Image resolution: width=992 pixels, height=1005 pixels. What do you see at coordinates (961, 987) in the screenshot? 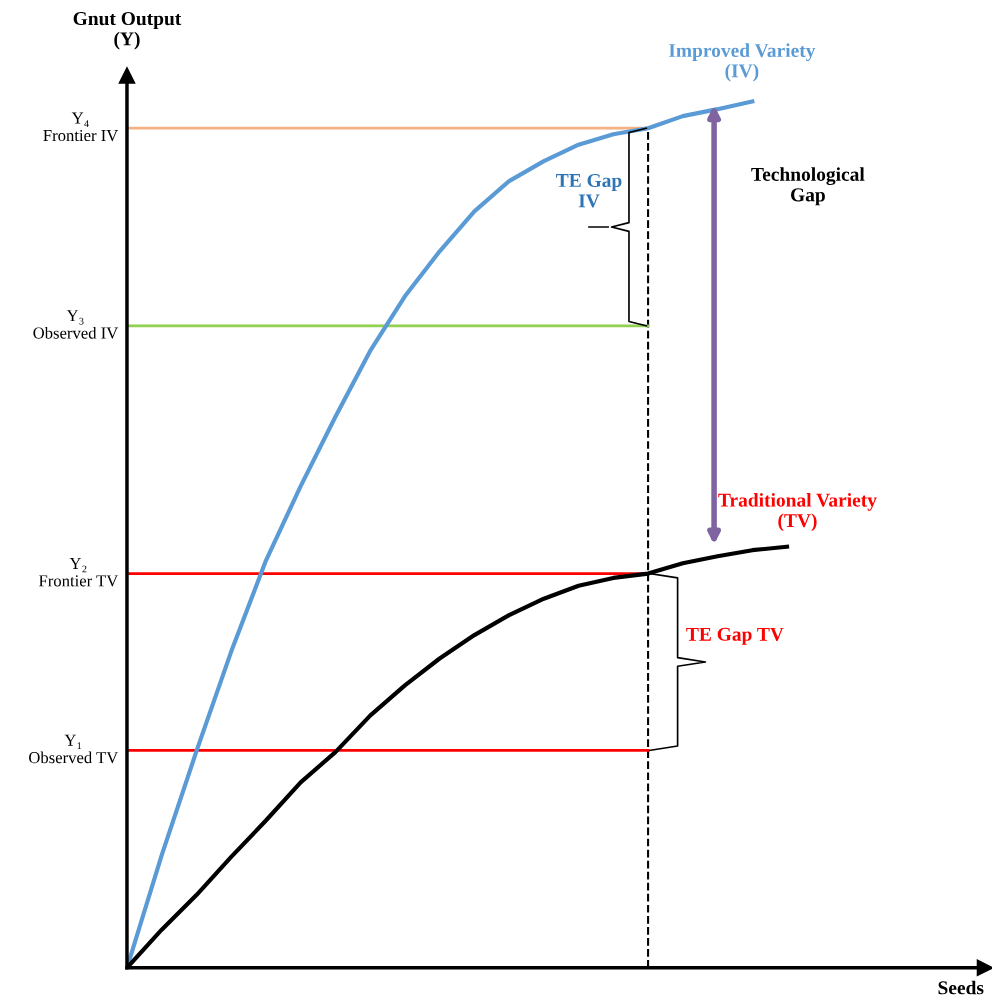
I see `text: Seeds` at bounding box center [961, 987].